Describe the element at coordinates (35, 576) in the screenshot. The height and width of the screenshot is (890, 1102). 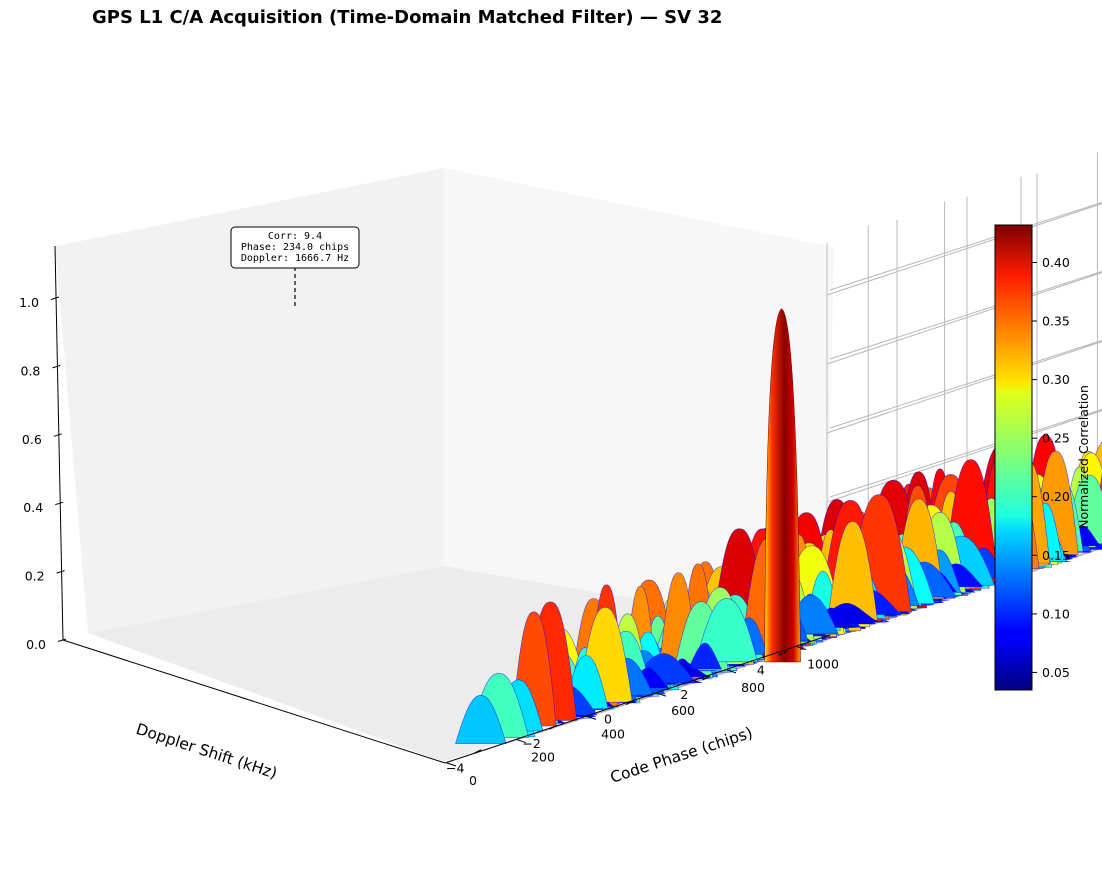
I see `z-tick-label: 0.2` at that location.